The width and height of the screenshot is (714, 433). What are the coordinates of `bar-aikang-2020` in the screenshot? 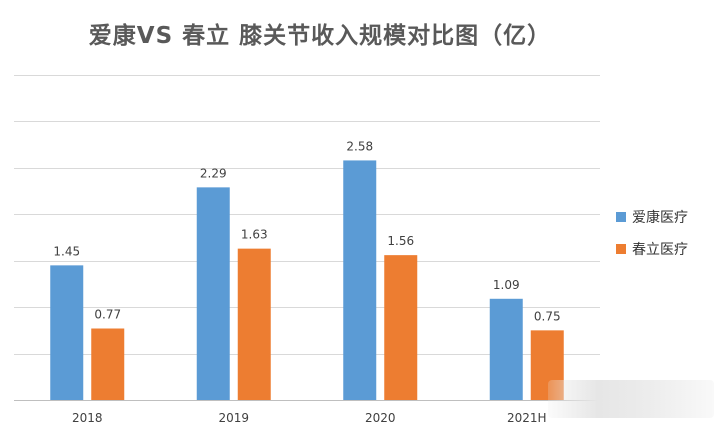 It's located at (360, 280).